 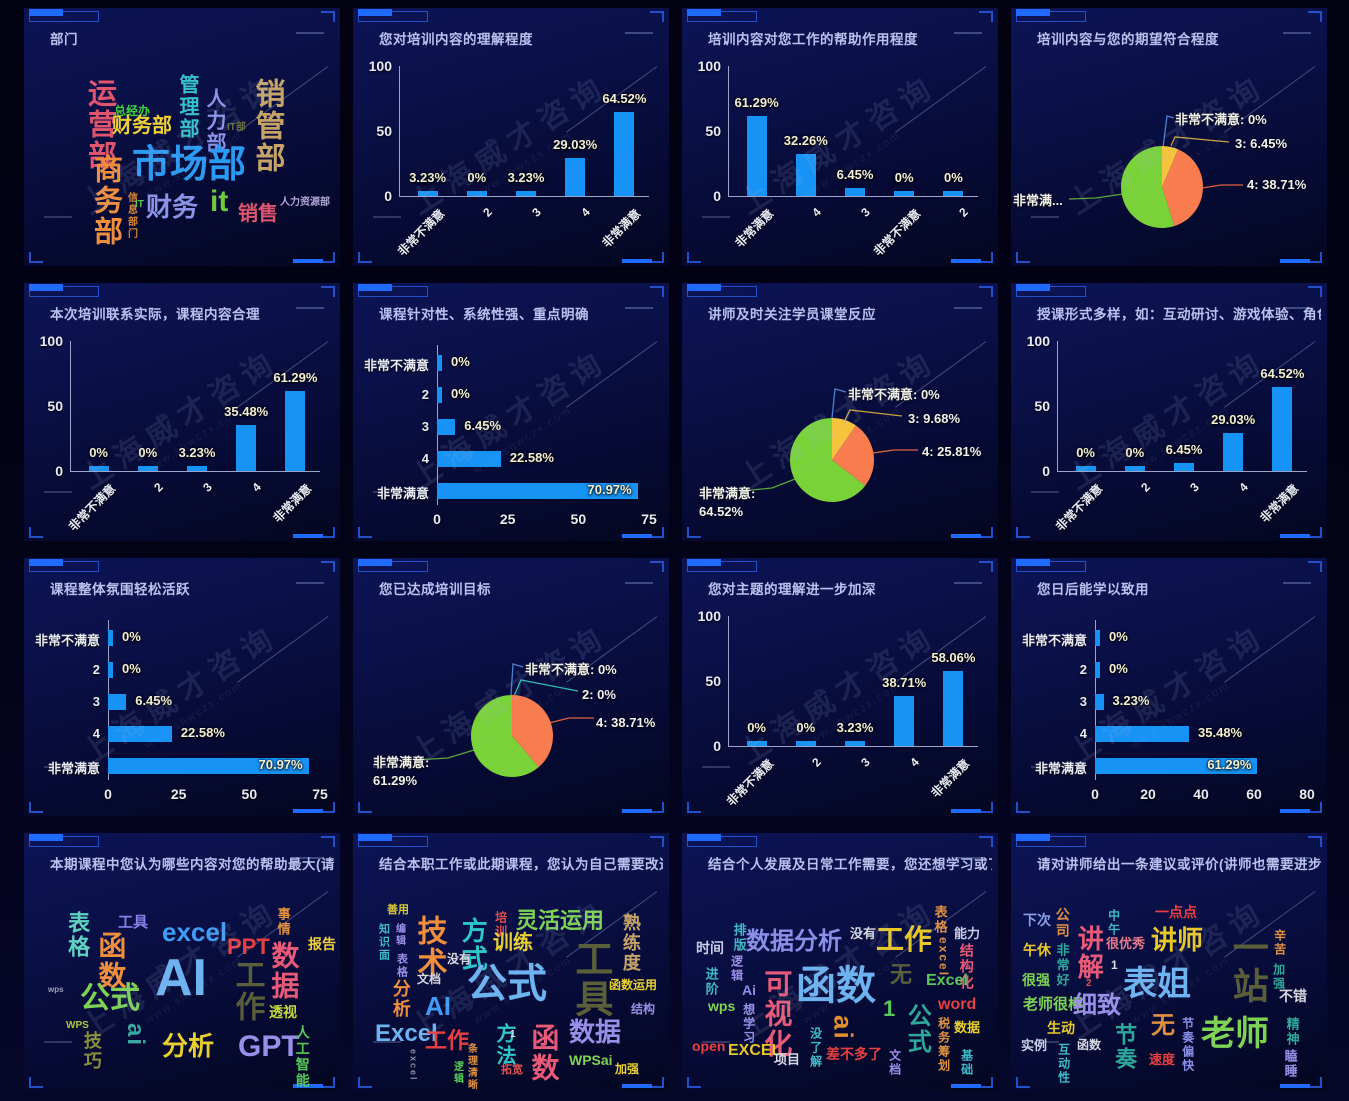 I want to click on cloud-word: 没了解, so click(x=815, y=1048).